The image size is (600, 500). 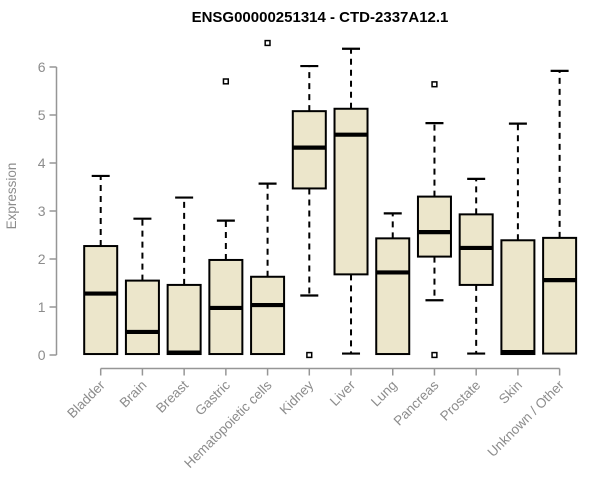 What do you see at coordinates (320, 17) in the screenshot?
I see `chart-title: ENSG00000251314 - CTD-2337A12.1` at bounding box center [320, 17].